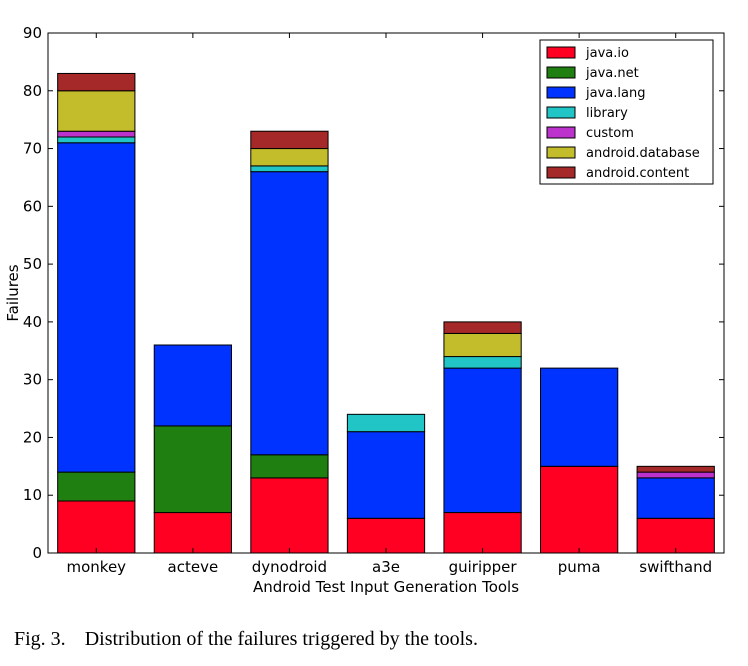 This screenshot has height=666, width=748. I want to click on legend-swatch-java-lang, so click(561, 92).